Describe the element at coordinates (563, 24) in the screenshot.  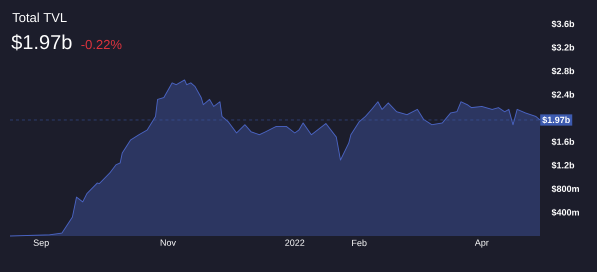
I see `y-tick-label: $3.6b` at that location.